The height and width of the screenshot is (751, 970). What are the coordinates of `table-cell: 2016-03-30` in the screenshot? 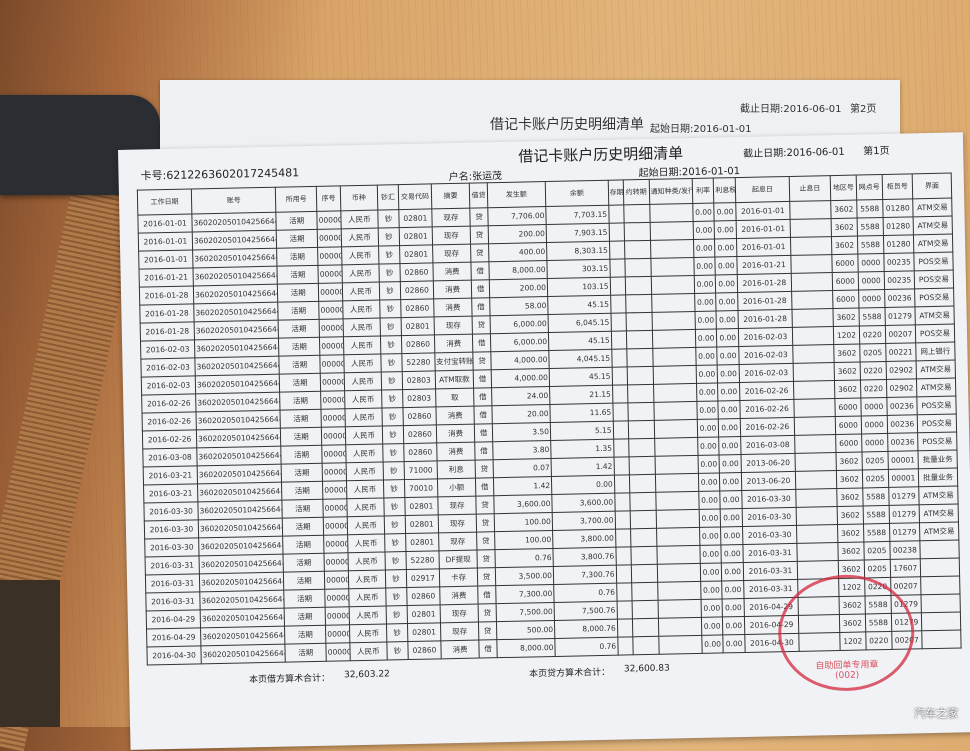 It's located at (171, 529).